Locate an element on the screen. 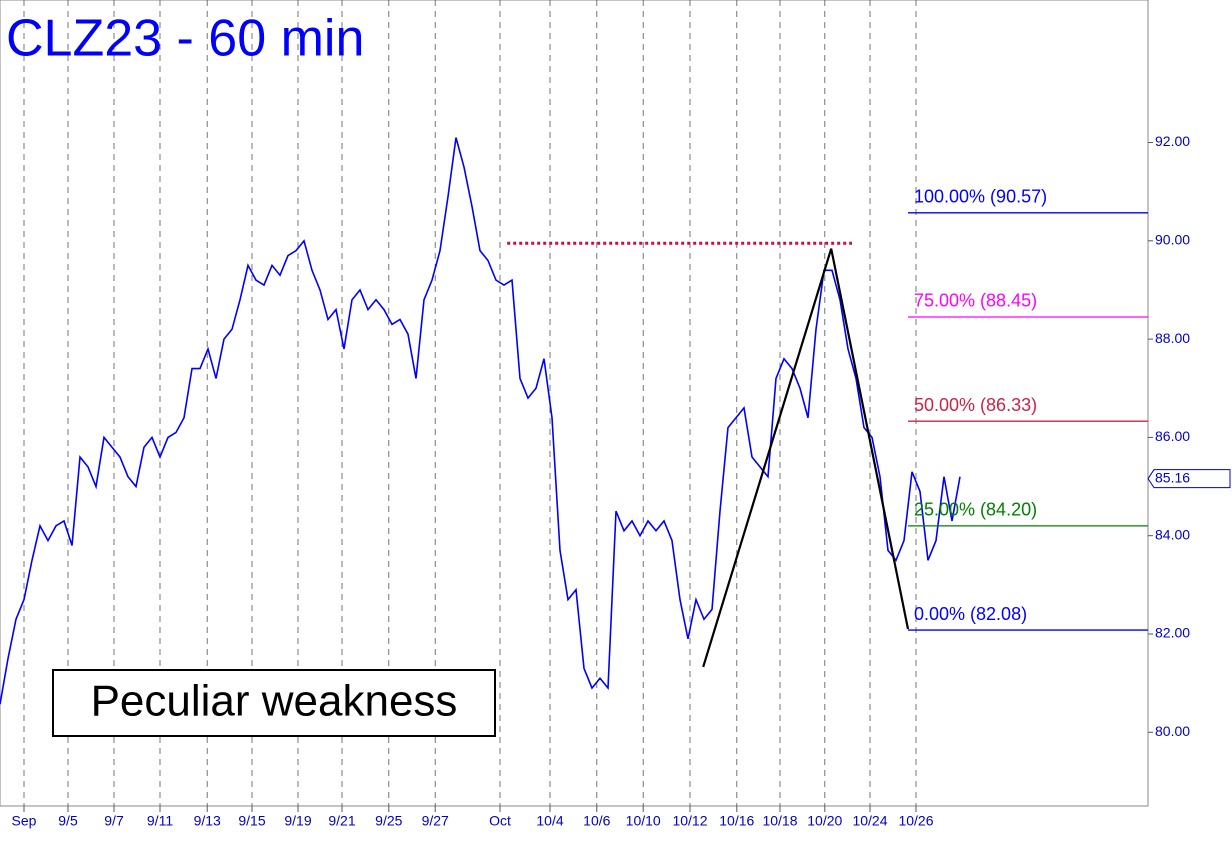 This screenshot has height=854, width=1232. fib-label: 25.00% (84.20) is located at coordinates (975, 510).